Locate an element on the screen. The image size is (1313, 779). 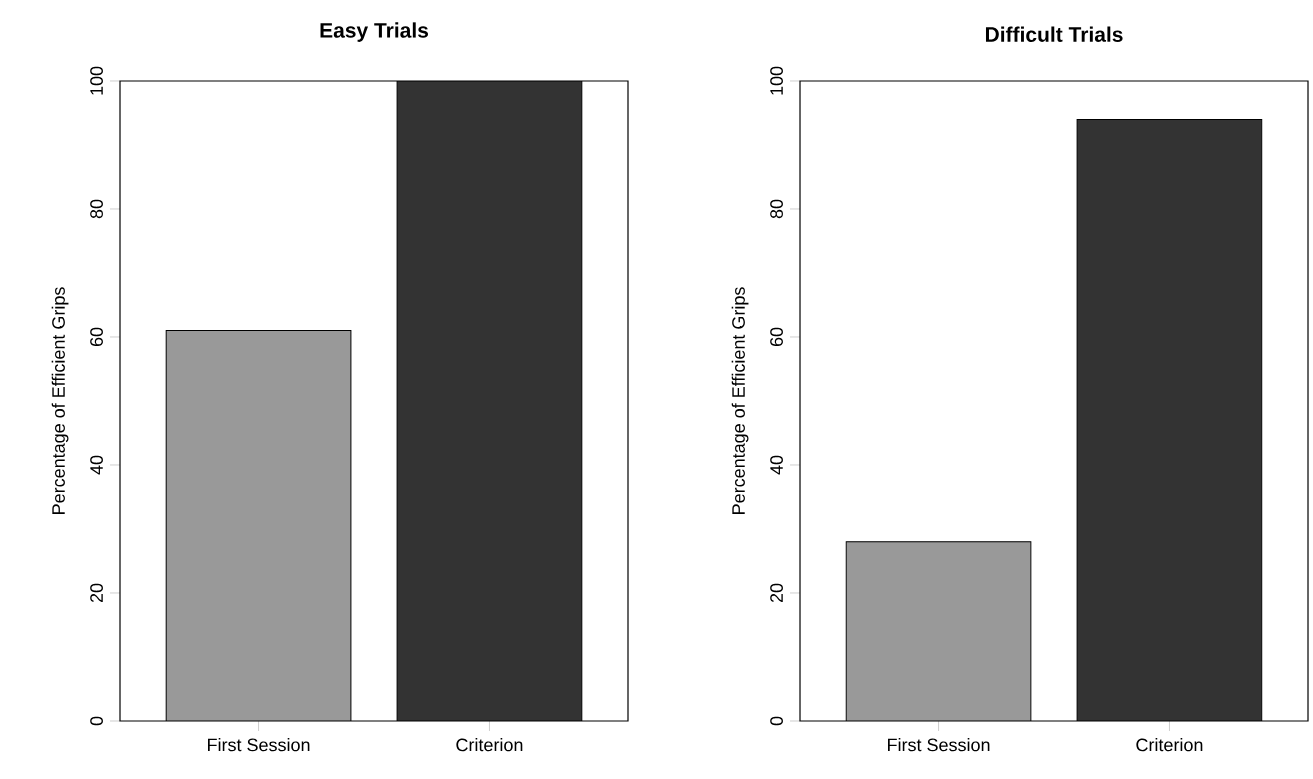
chart-title: Easy Trials is located at coordinates (374, 32).